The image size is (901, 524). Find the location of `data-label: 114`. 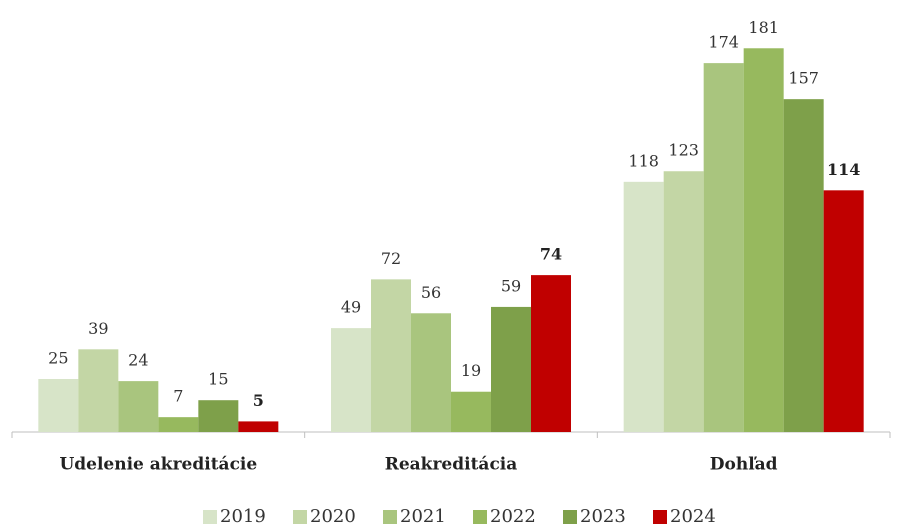

data-label: 114 is located at coordinates (843, 169).